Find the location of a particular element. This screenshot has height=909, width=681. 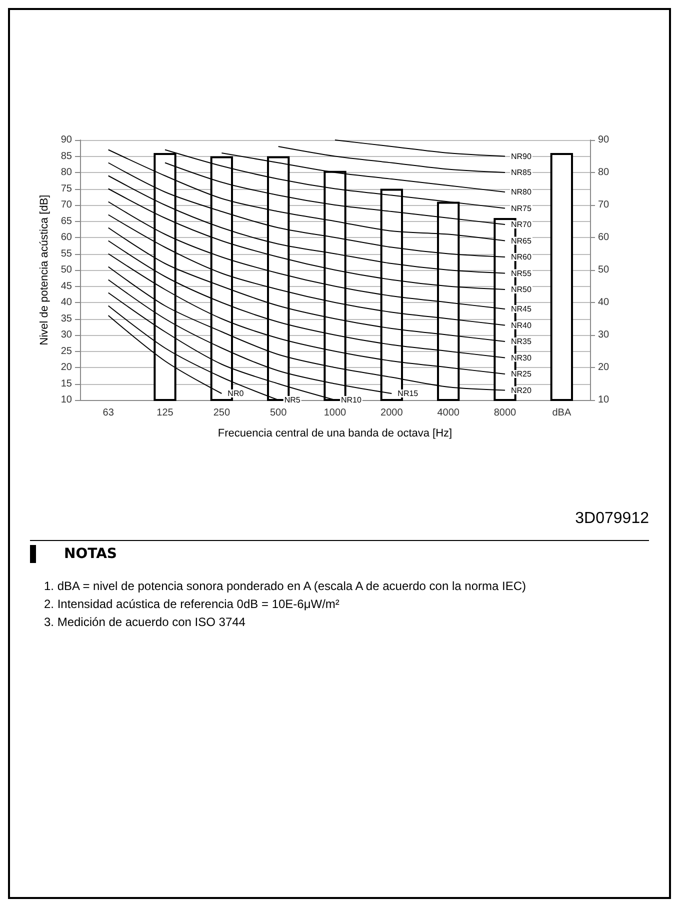

text: 1. dBA = nivel de potencia sonora ponderado en A (escala A de acuerdo con la norma IEC) is located at coordinates (285, 586).